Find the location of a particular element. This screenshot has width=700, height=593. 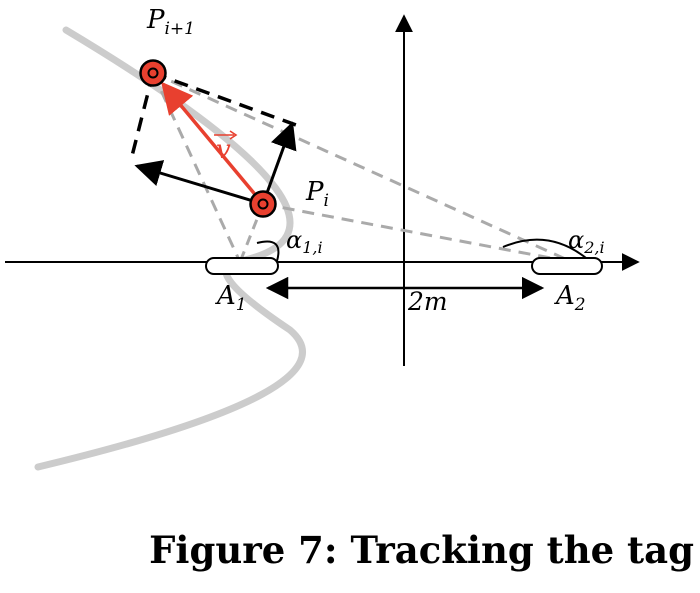

tag-p-i is located at coordinates (263, 204).